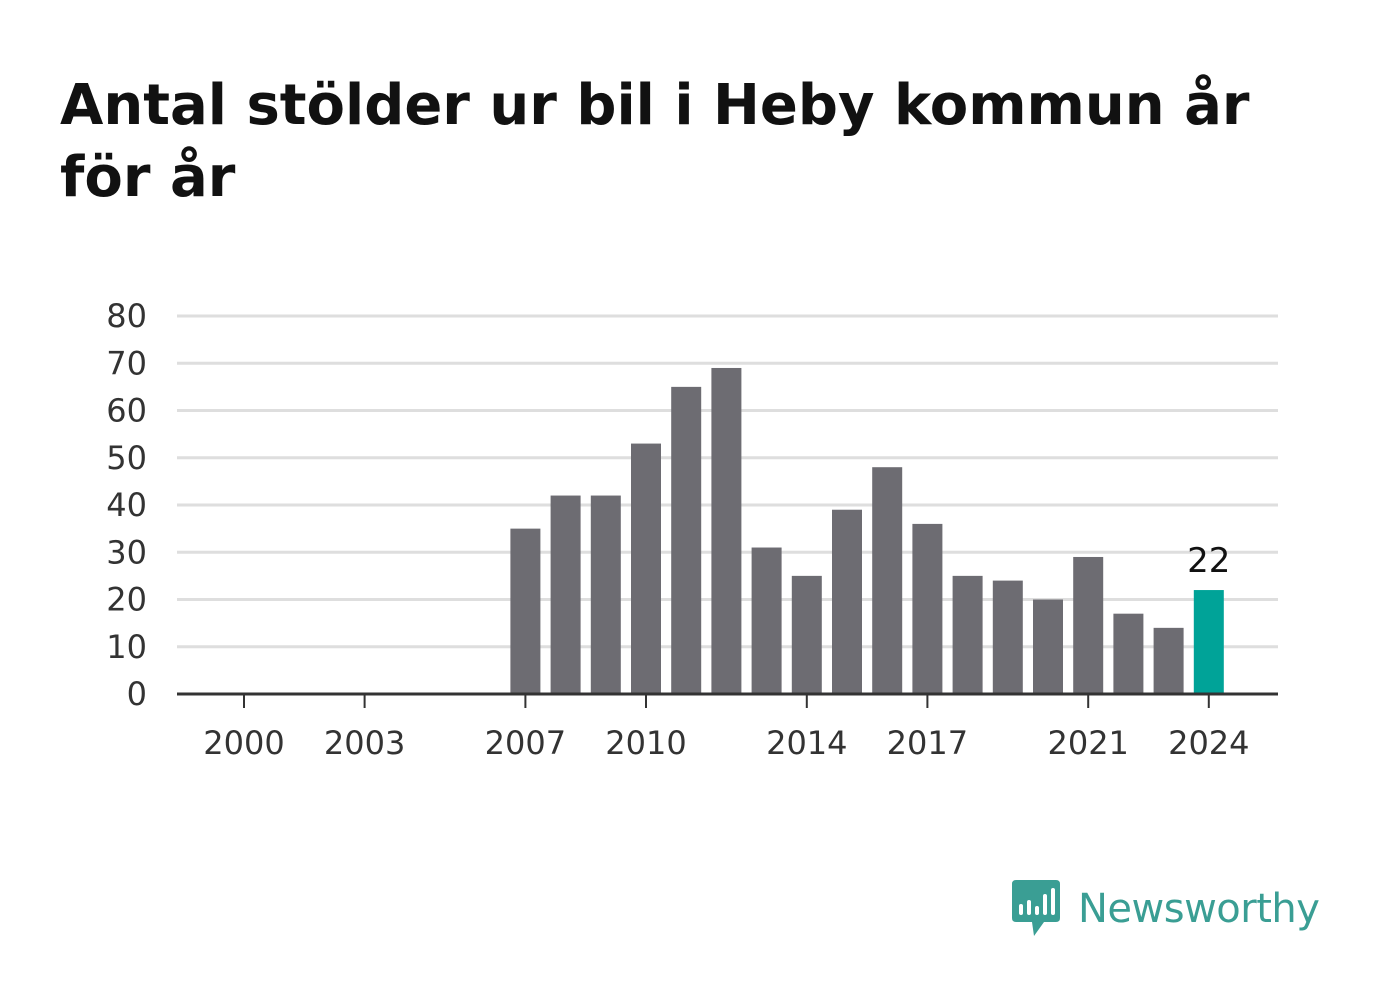 The image size is (1382, 999). I want to click on x-tick-label: 2010, so click(645, 743).